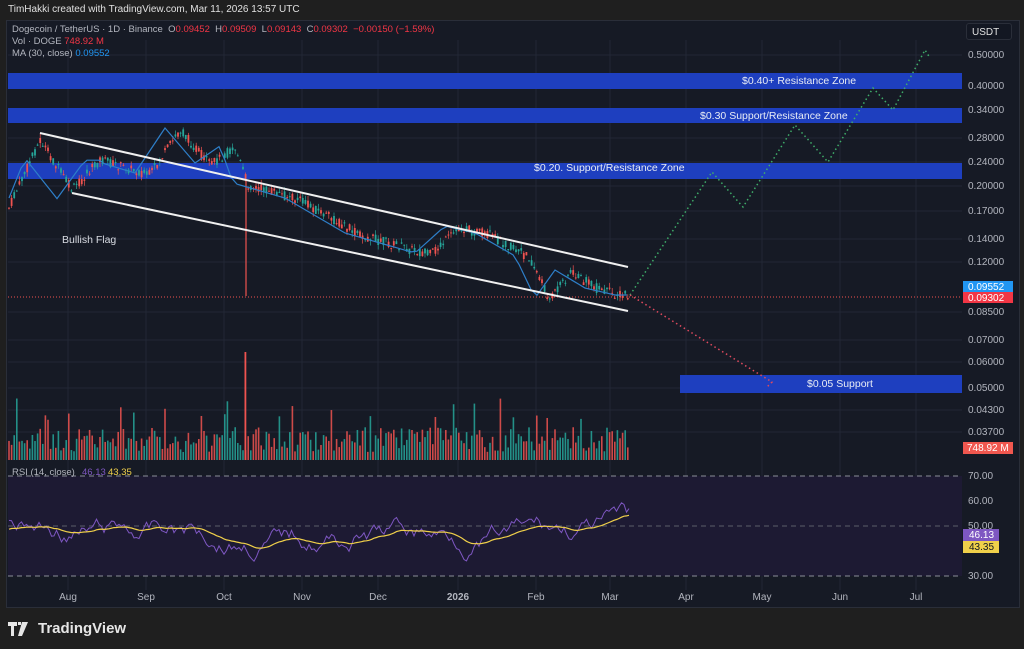  I want to click on svg-text: 50.00, so click(980, 526).